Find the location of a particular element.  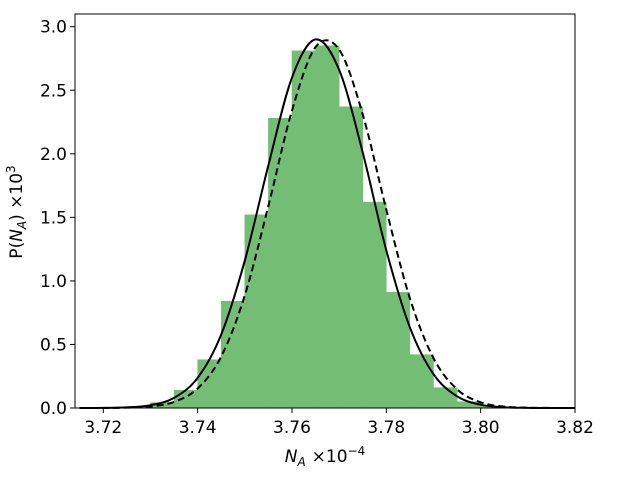

x-label-part: ×10 is located at coordinates (330, 457).